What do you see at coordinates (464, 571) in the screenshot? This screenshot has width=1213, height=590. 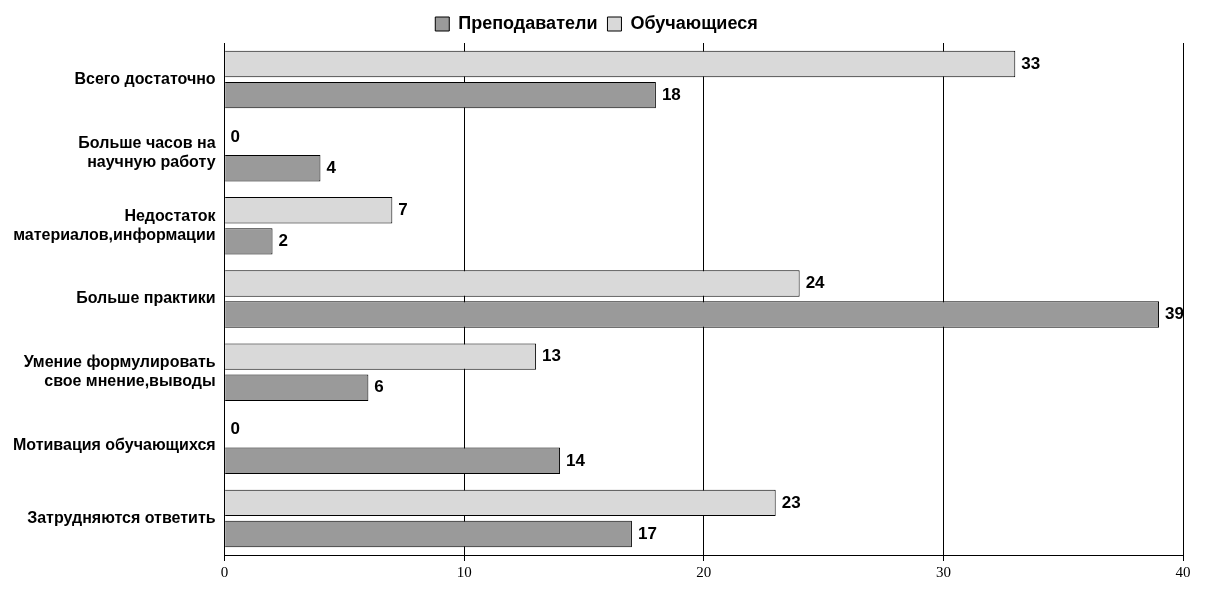 I see `x-tick-label: 10` at bounding box center [464, 571].